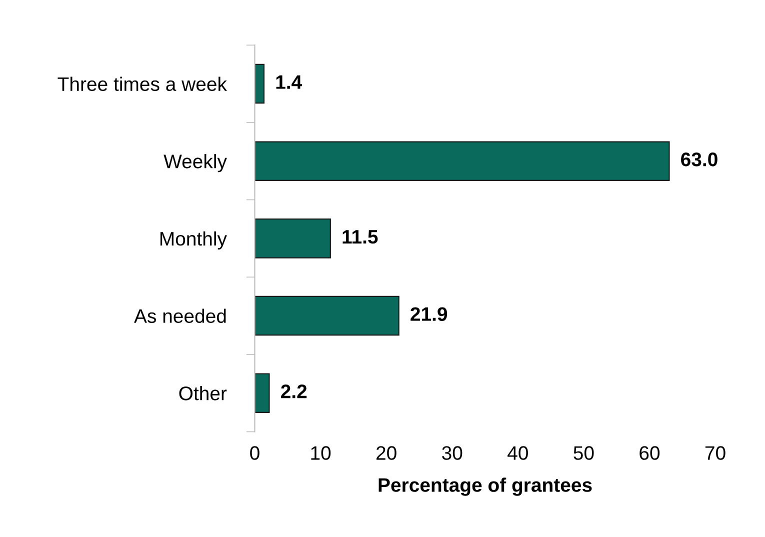 The height and width of the screenshot is (537, 765). What do you see at coordinates (715, 453) in the screenshot?
I see `x-tick-label: 70` at bounding box center [715, 453].